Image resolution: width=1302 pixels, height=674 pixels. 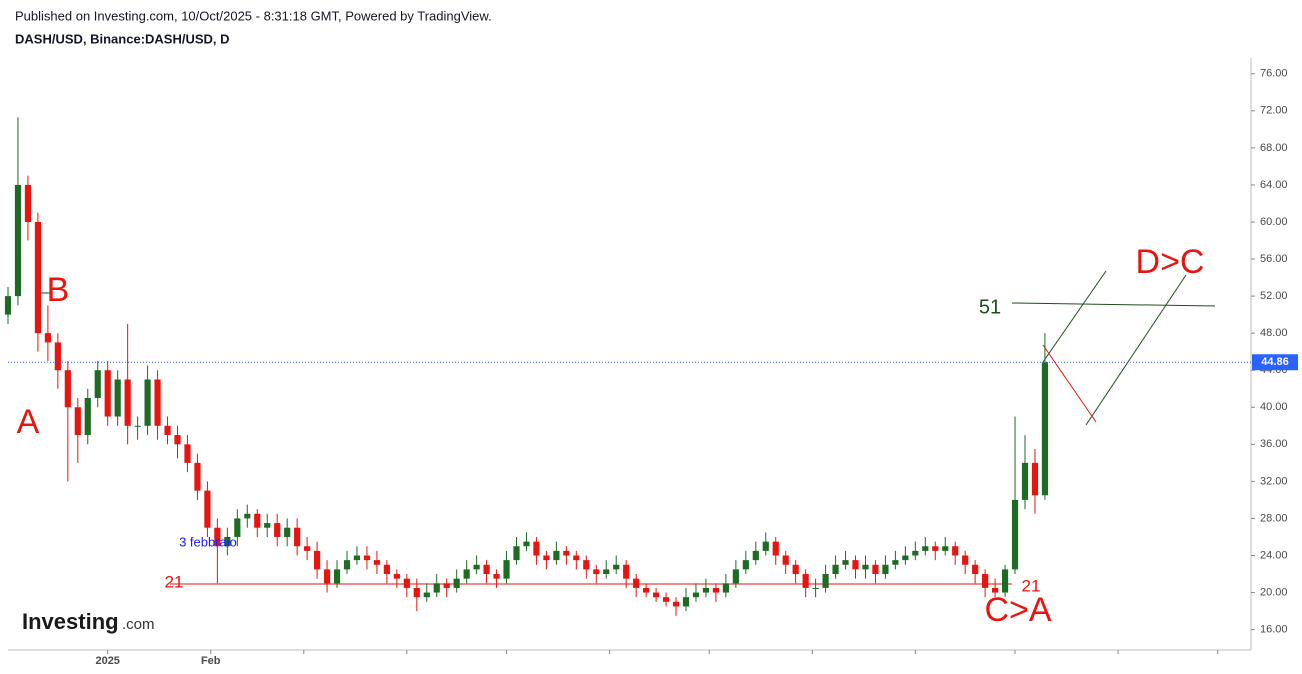 I want to click on last-price-label: 44.86, so click(x=1275, y=362).